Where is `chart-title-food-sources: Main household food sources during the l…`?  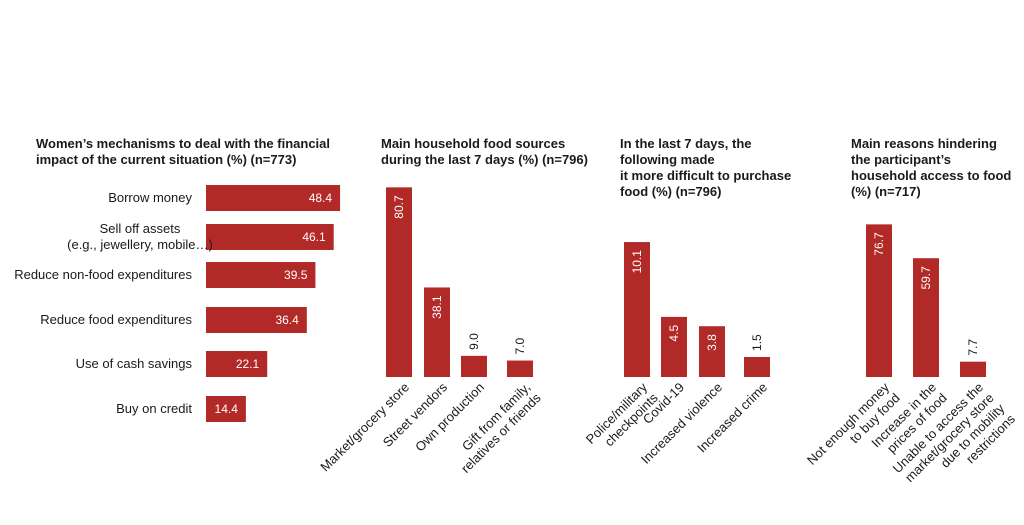 chart-title-food-sources: Main household food sources during the l… is located at coordinates (484, 151).